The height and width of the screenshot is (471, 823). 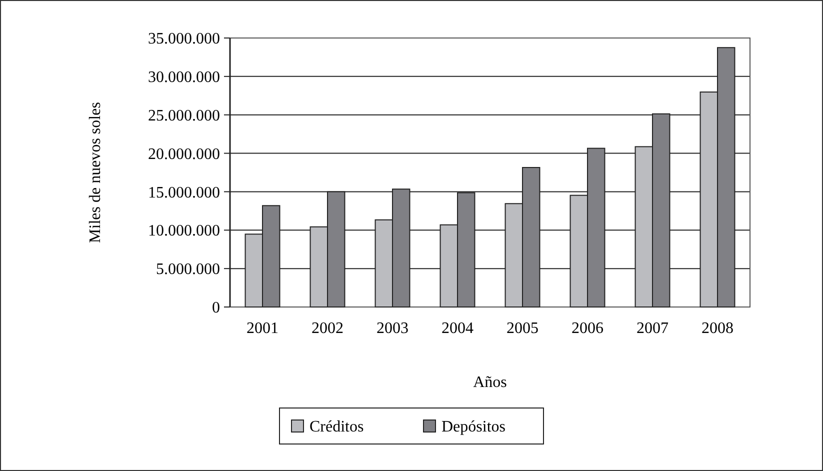 I want to click on x-tick-label: 2007, so click(x=652, y=328).